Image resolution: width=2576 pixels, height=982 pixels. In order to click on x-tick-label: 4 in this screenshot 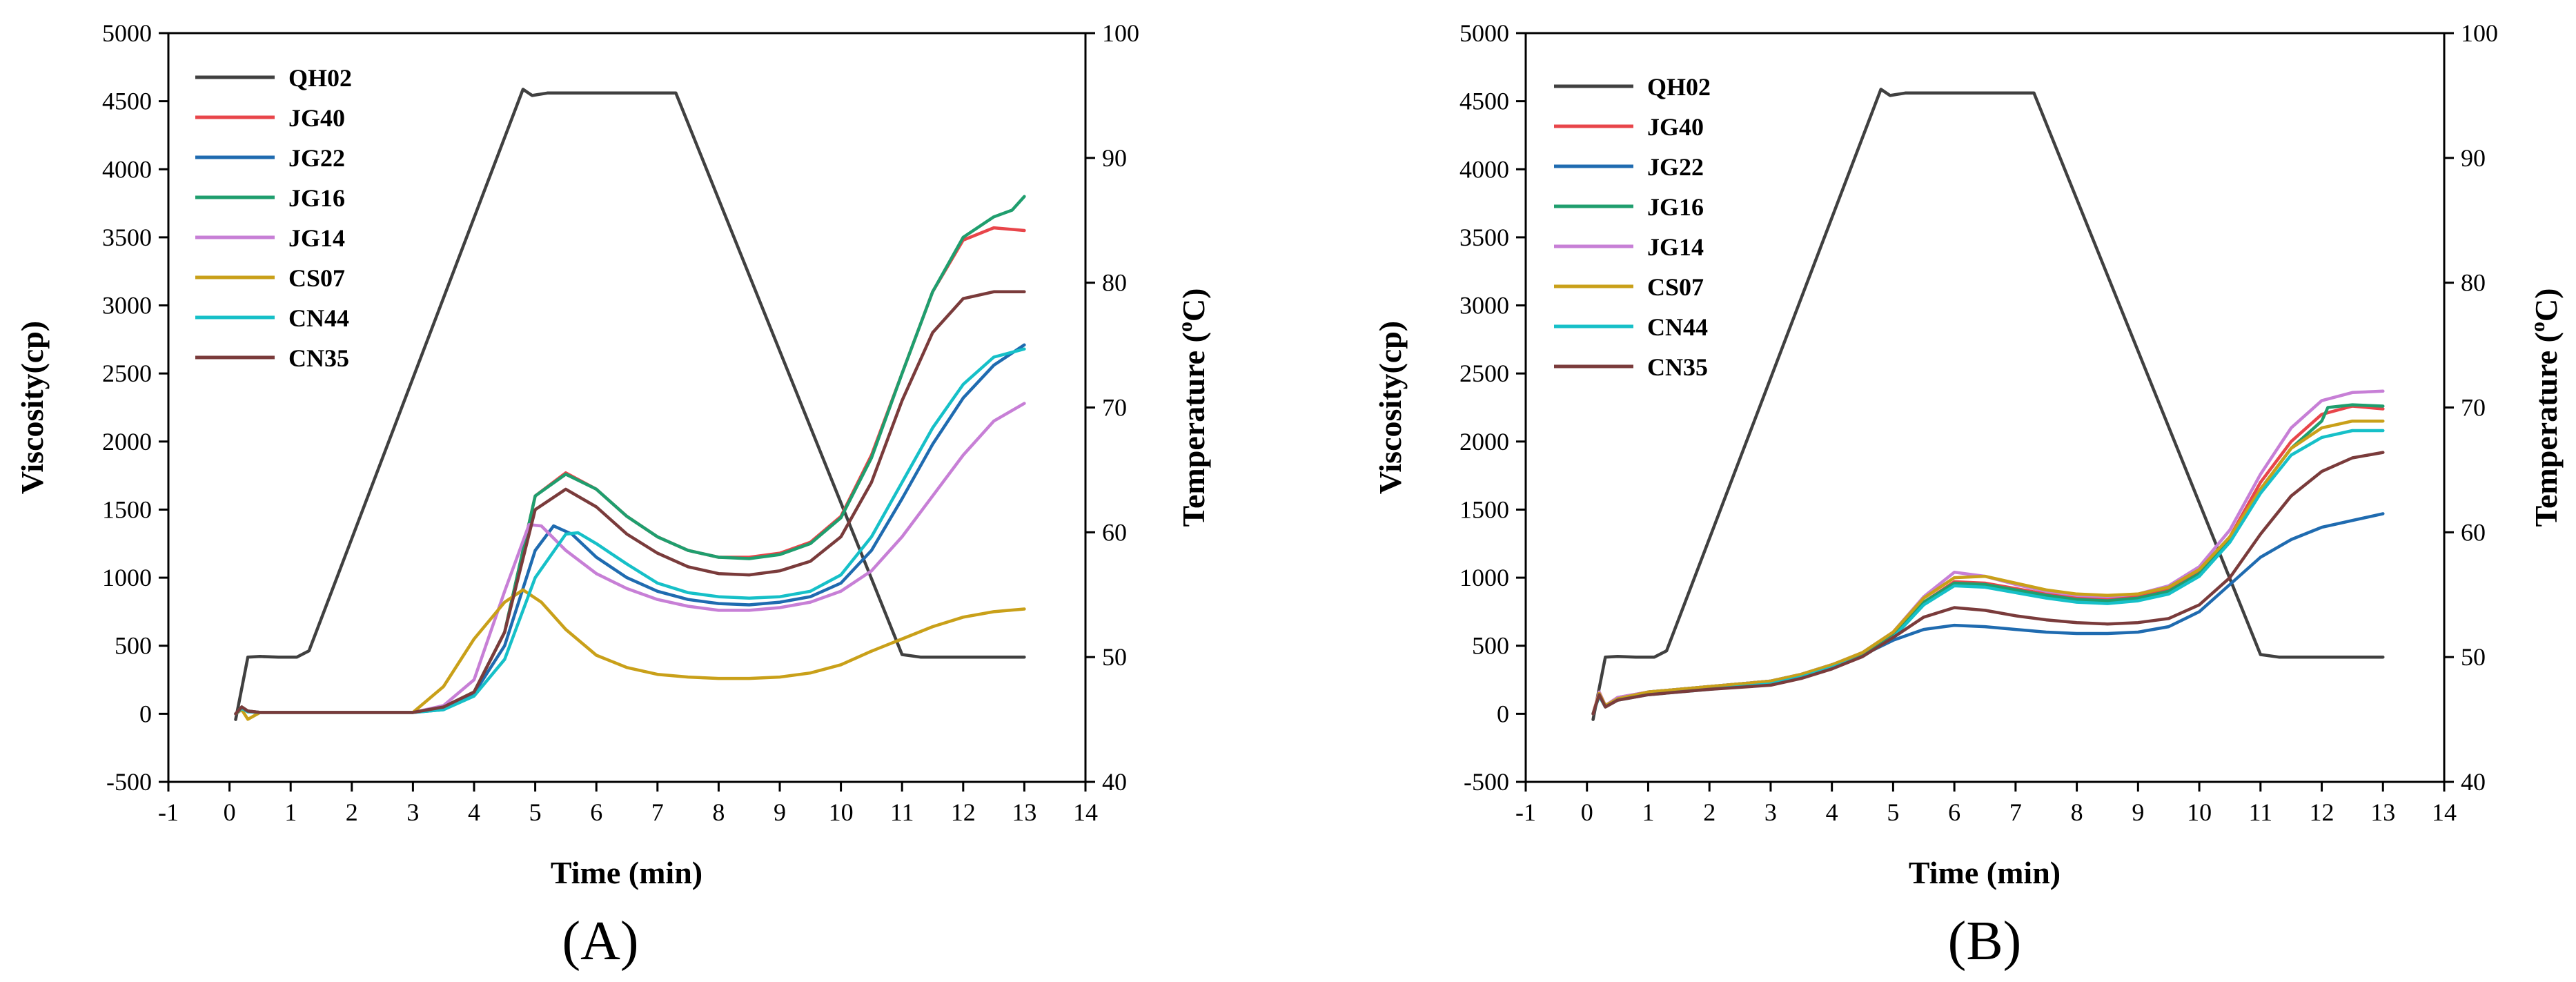, I will do `click(474, 812)`.